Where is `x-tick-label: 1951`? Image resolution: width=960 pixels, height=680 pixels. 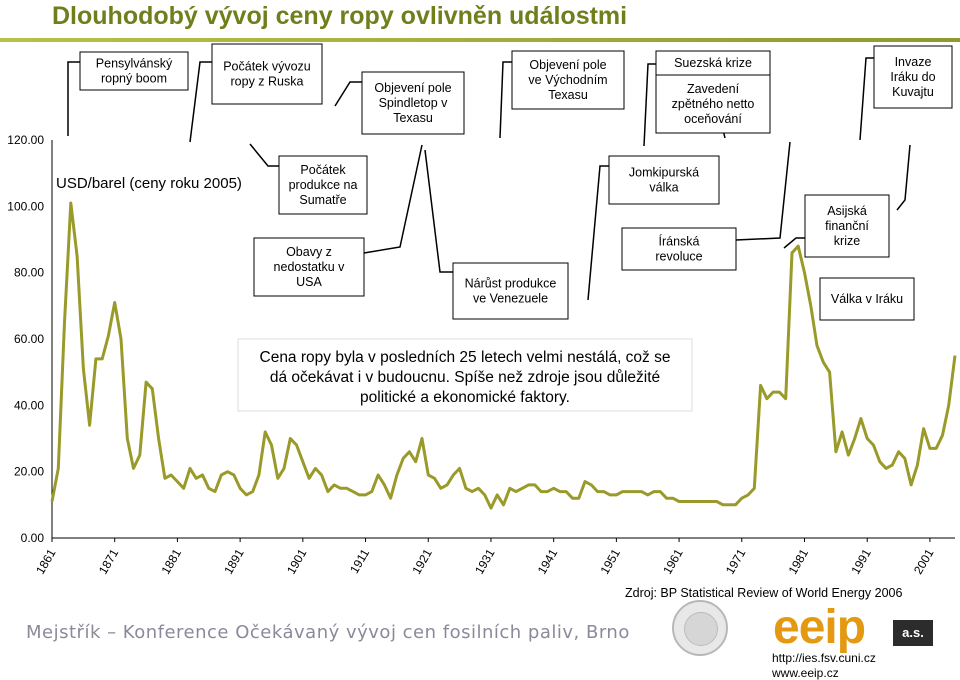 x-tick-label: 1951 is located at coordinates (610, 561).